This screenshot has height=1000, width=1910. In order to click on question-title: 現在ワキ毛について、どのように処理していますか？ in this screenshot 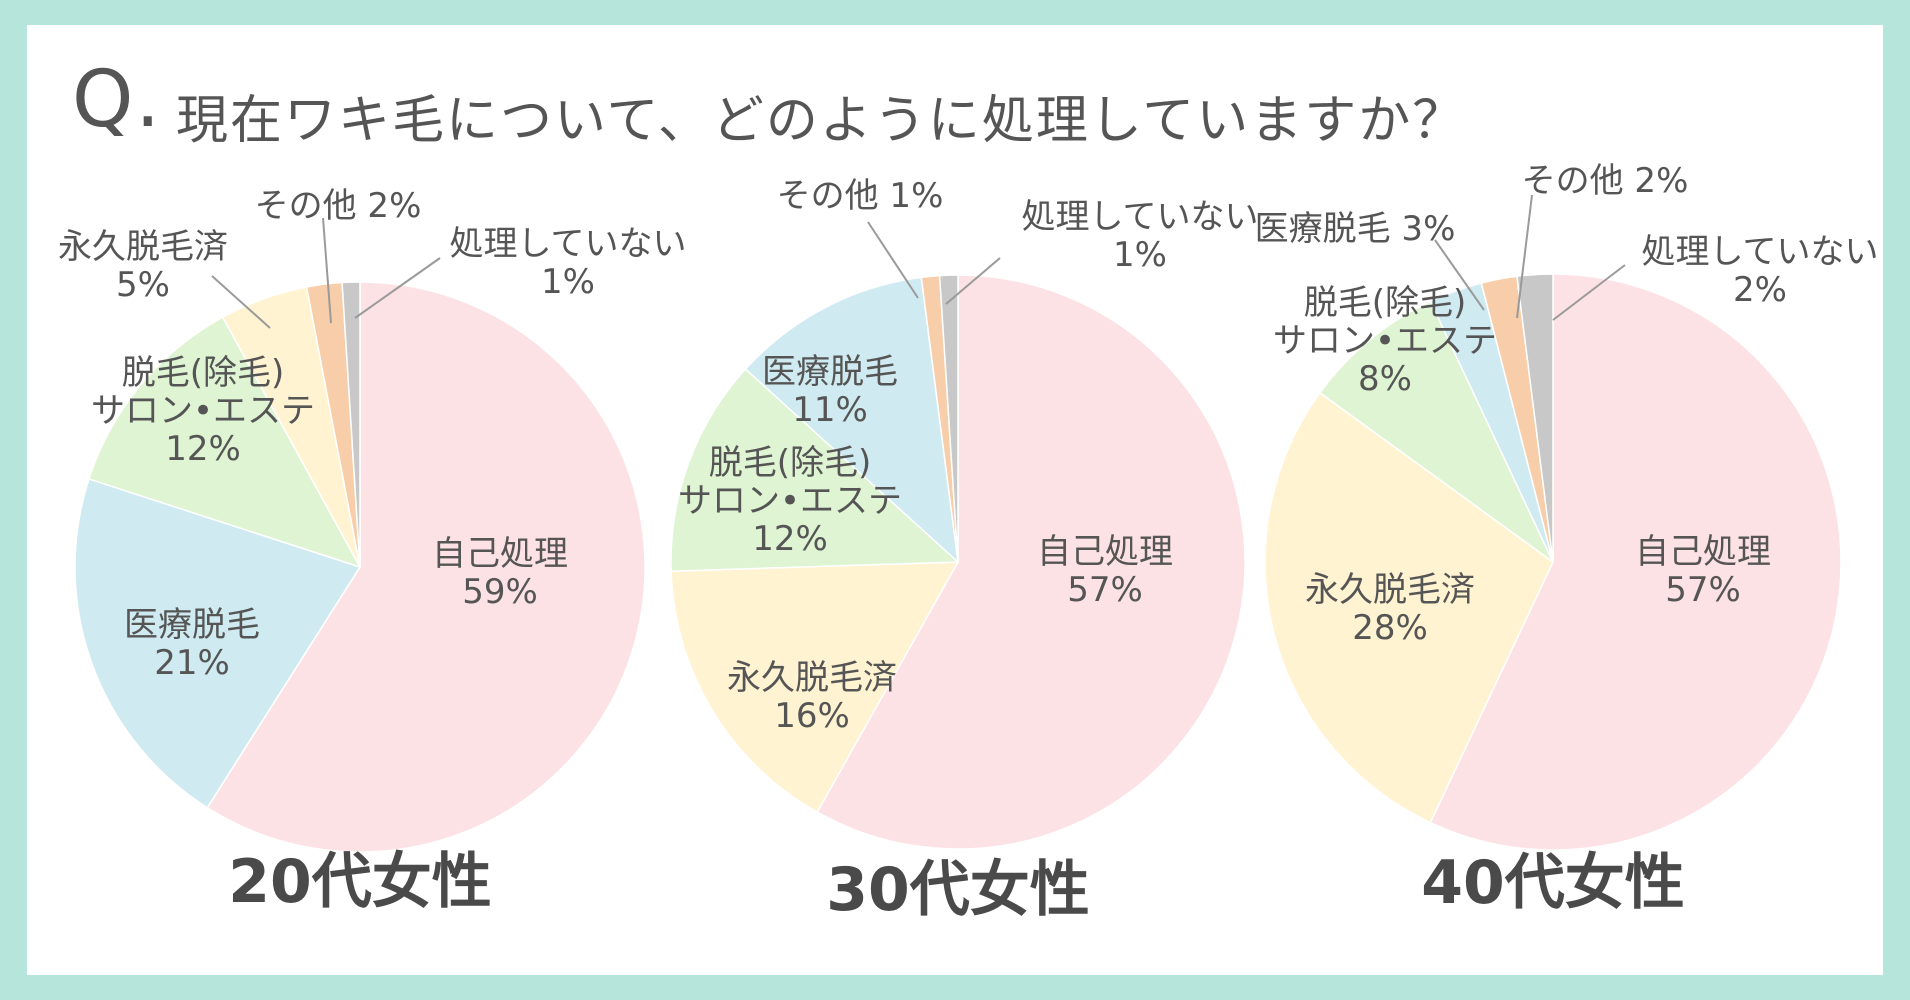, I will do `click(821, 121)`.